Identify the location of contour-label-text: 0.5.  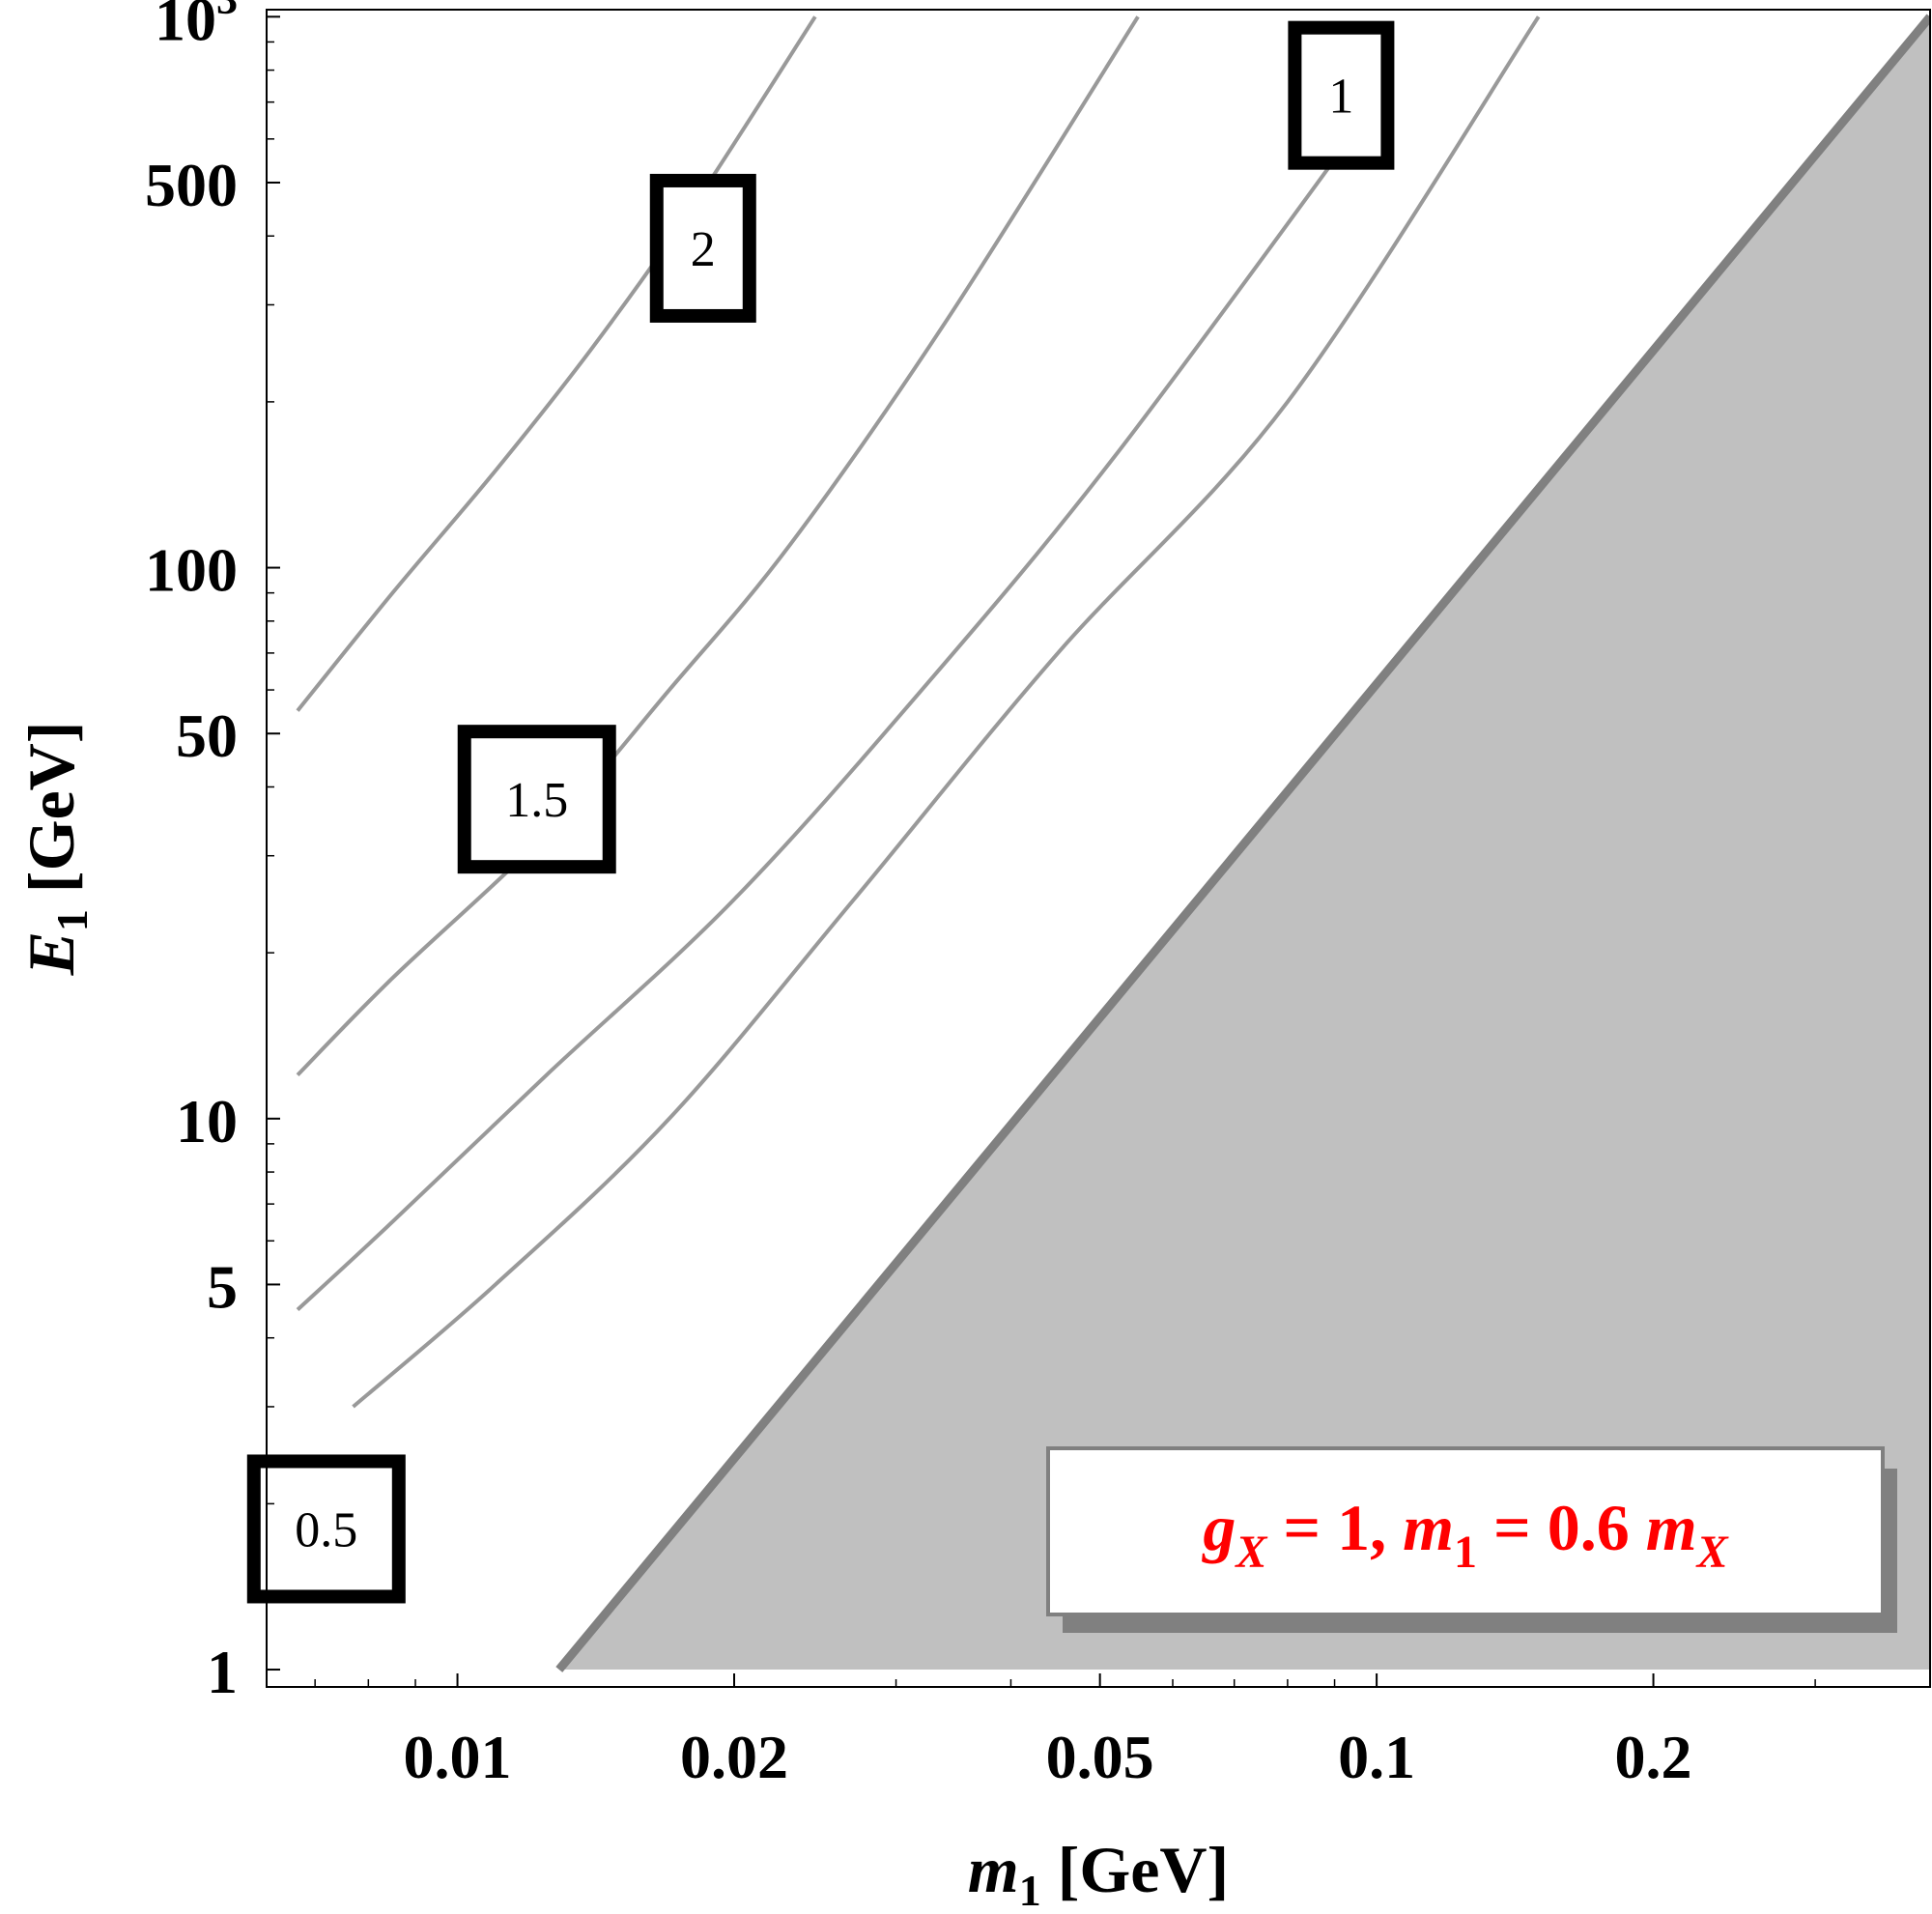
(326, 1529).